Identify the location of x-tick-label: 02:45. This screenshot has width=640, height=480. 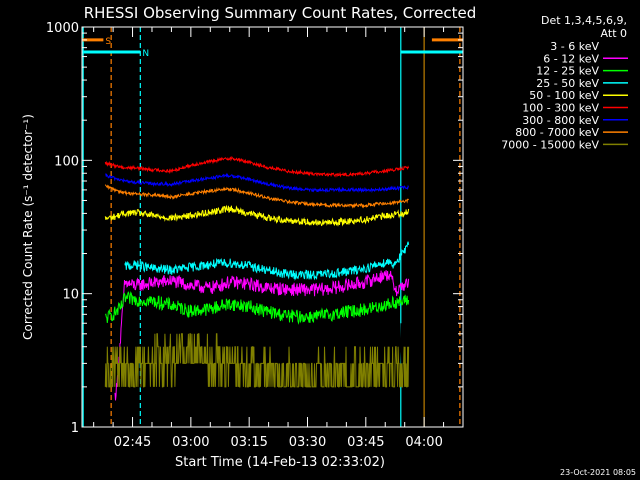
(132, 442).